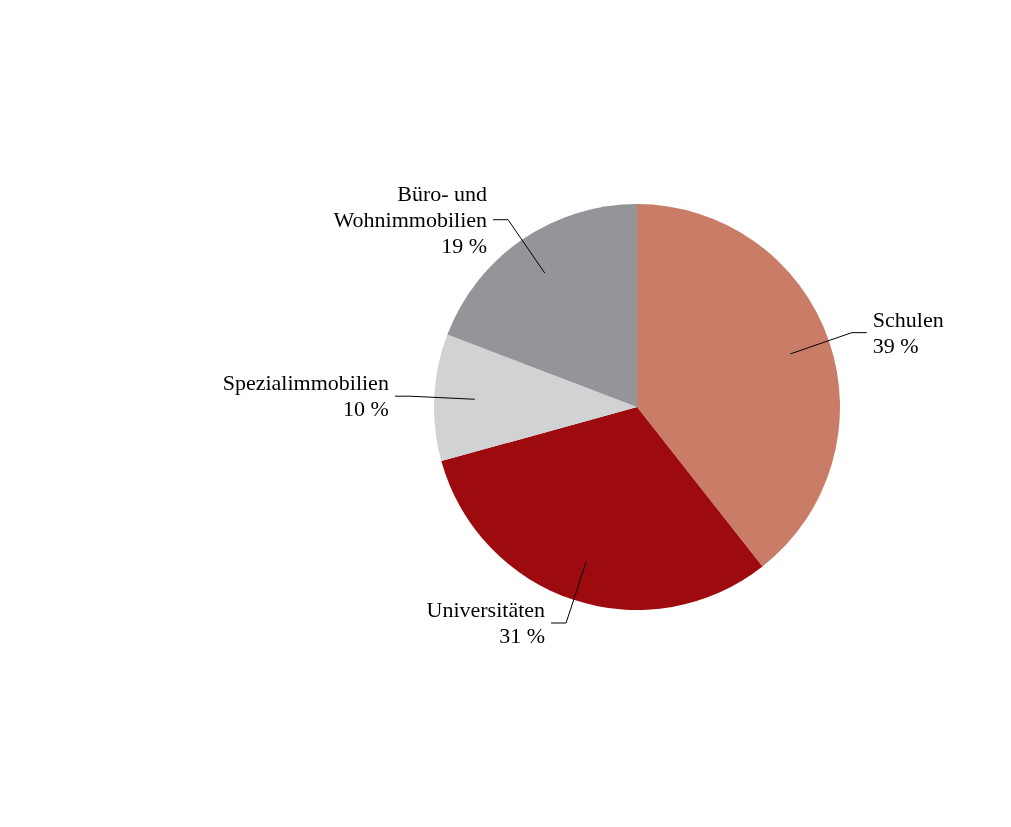  What do you see at coordinates (410, 206) in the screenshot?
I see `slice-label: Büro- und Wohnimmobilien` at bounding box center [410, 206].